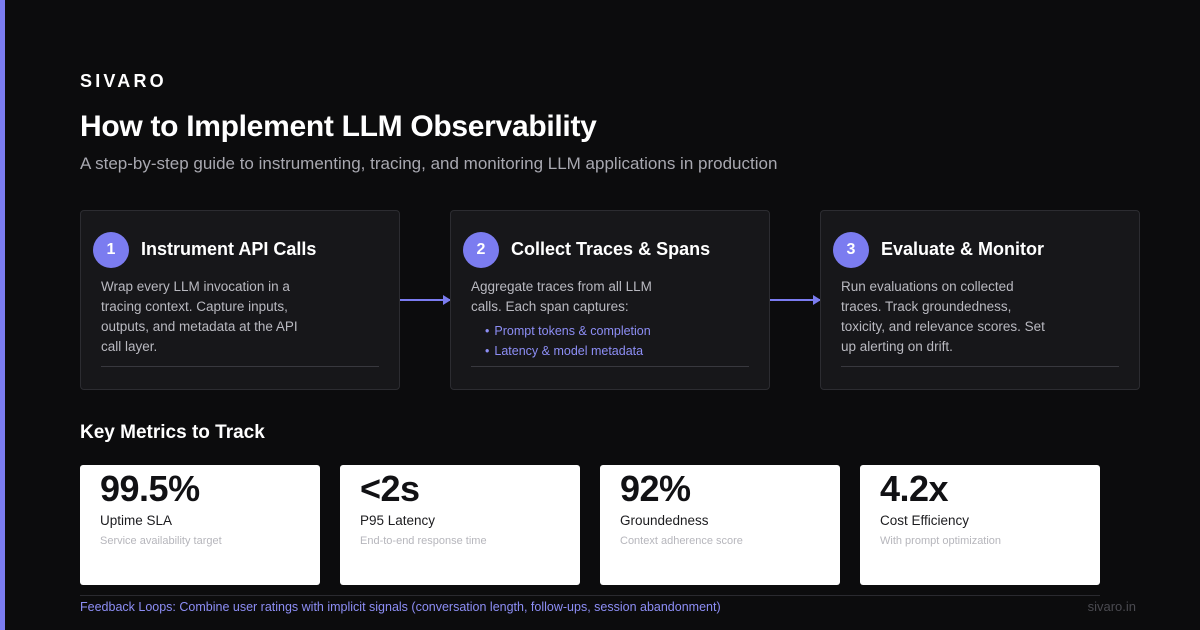 The image size is (1200, 630). Describe the element at coordinates (720, 525) in the screenshot. I see `metric-card-groundedness: 92% Groundedness Context adherence score` at that location.